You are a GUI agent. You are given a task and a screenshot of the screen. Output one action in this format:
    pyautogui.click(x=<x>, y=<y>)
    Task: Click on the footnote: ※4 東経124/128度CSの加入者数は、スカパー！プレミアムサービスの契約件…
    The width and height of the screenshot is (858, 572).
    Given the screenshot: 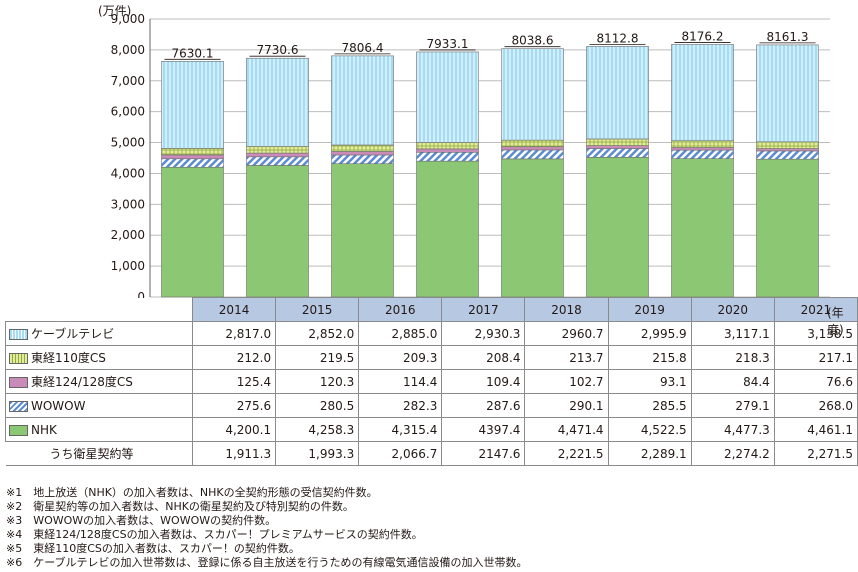 What is the action you would take?
    pyautogui.click(x=214, y=534)
    